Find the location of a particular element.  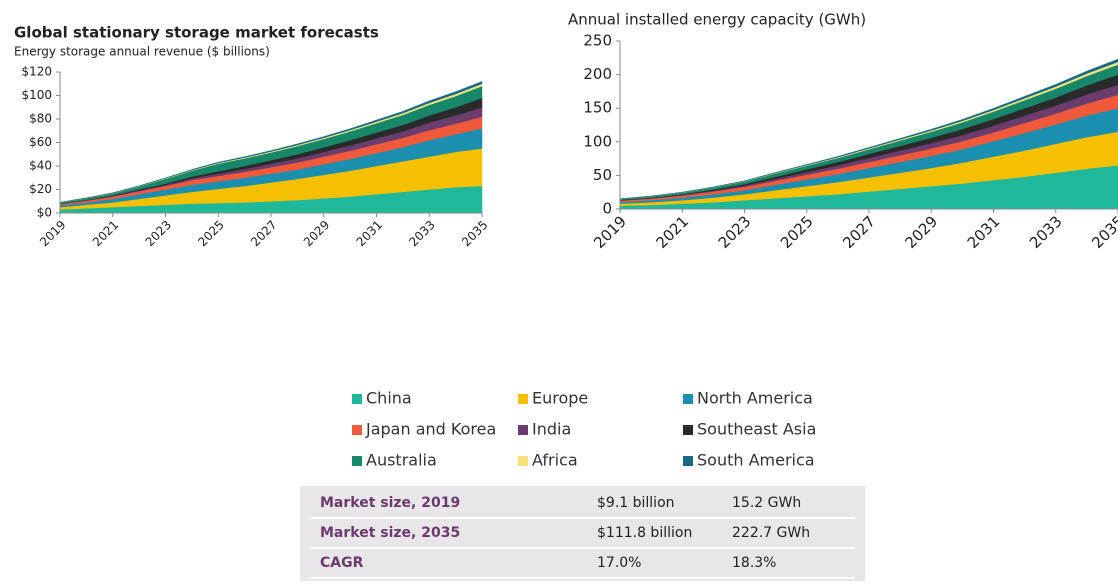

table-cell: 222.7 GWh is located at coordinates (771, 533).